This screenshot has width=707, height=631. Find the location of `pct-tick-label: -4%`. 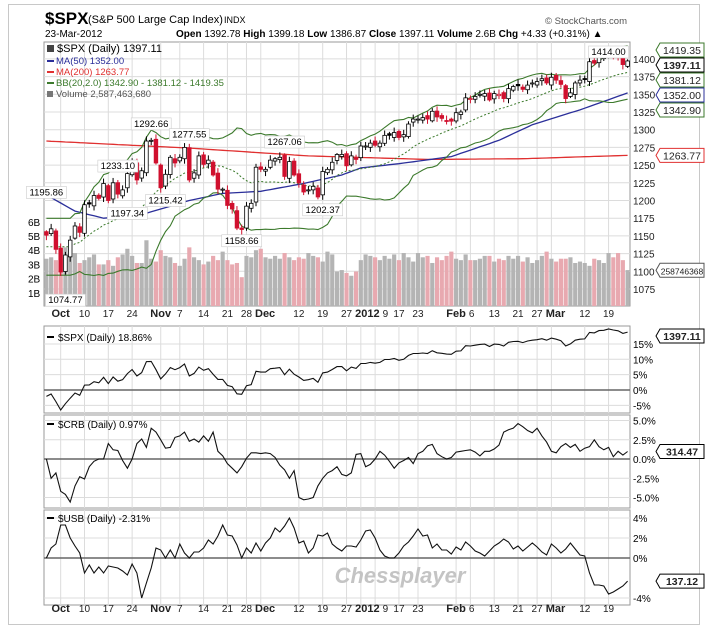

pct-tick-label: -4% is located at coordinates (642, 599).